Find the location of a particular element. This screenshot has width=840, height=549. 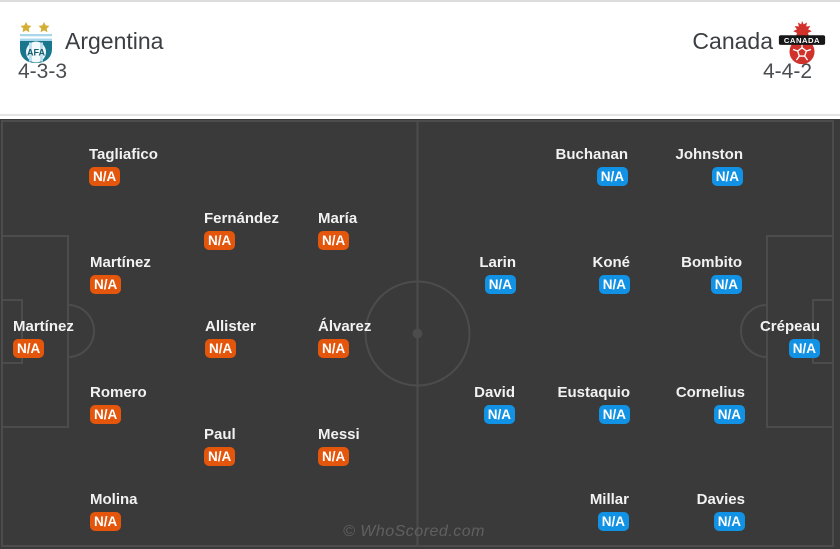

player-block: Eustaquio N/A is located at coordinates (593, 404).